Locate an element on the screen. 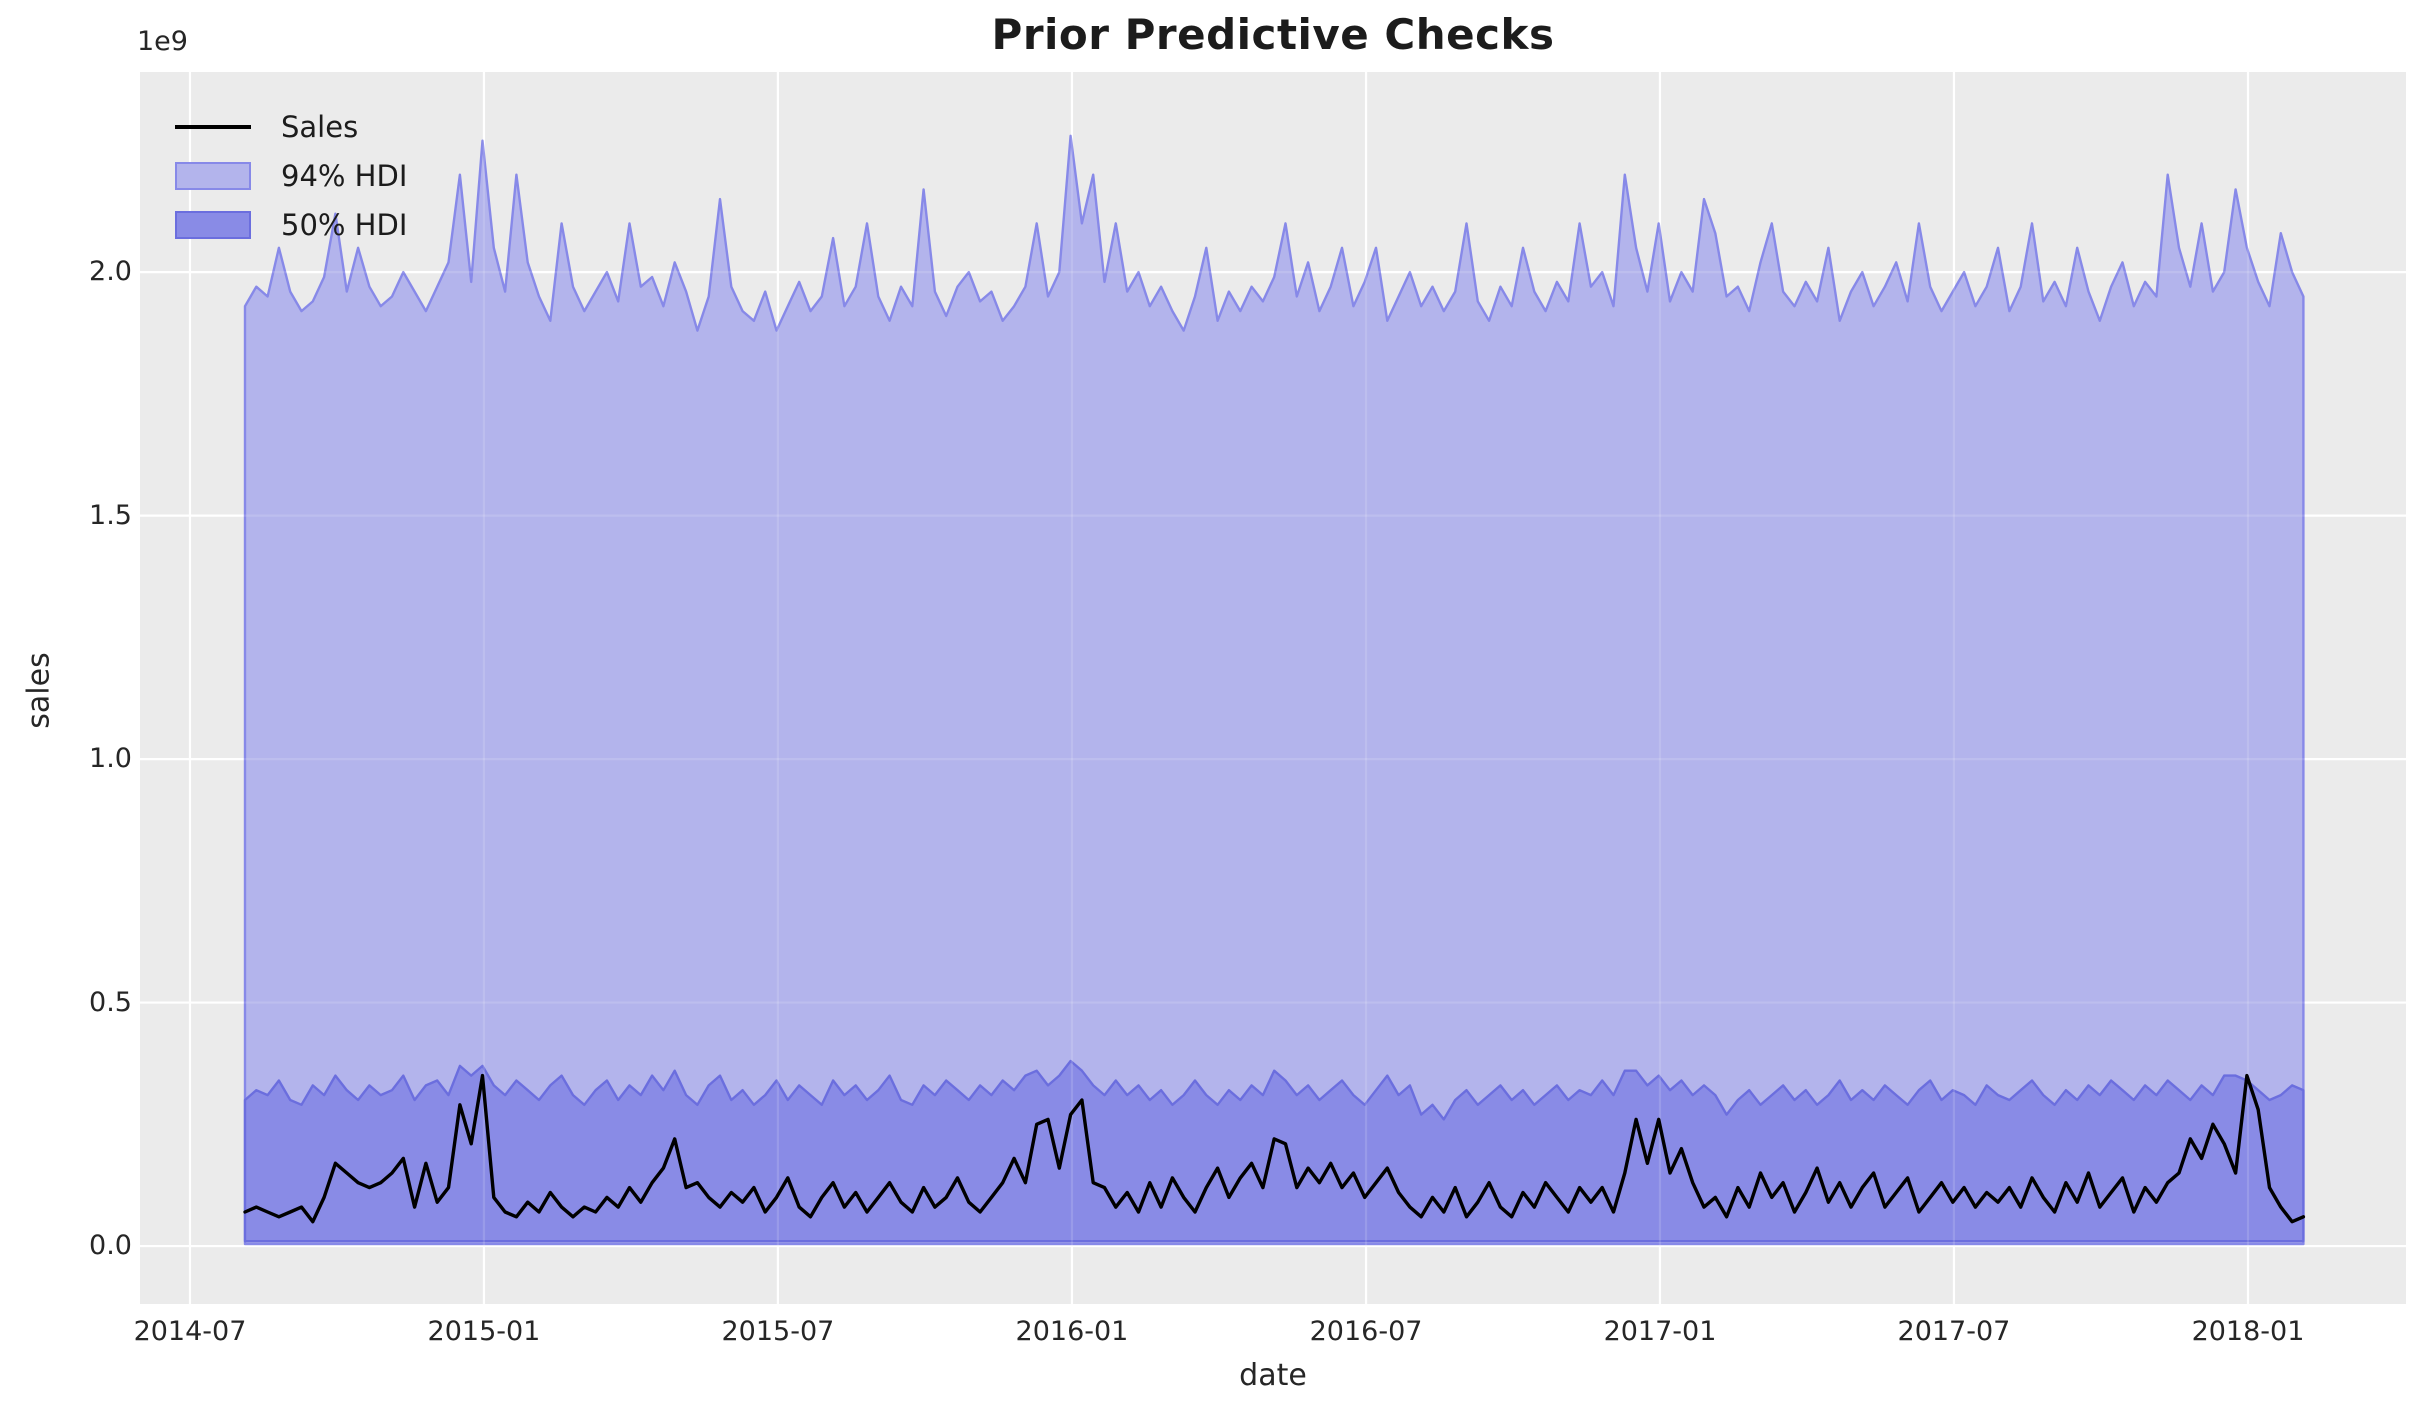 The width and height of the screenshot is (2423, 1423). y-tick-label: 0.0 is located at coordinates (110, 1246).